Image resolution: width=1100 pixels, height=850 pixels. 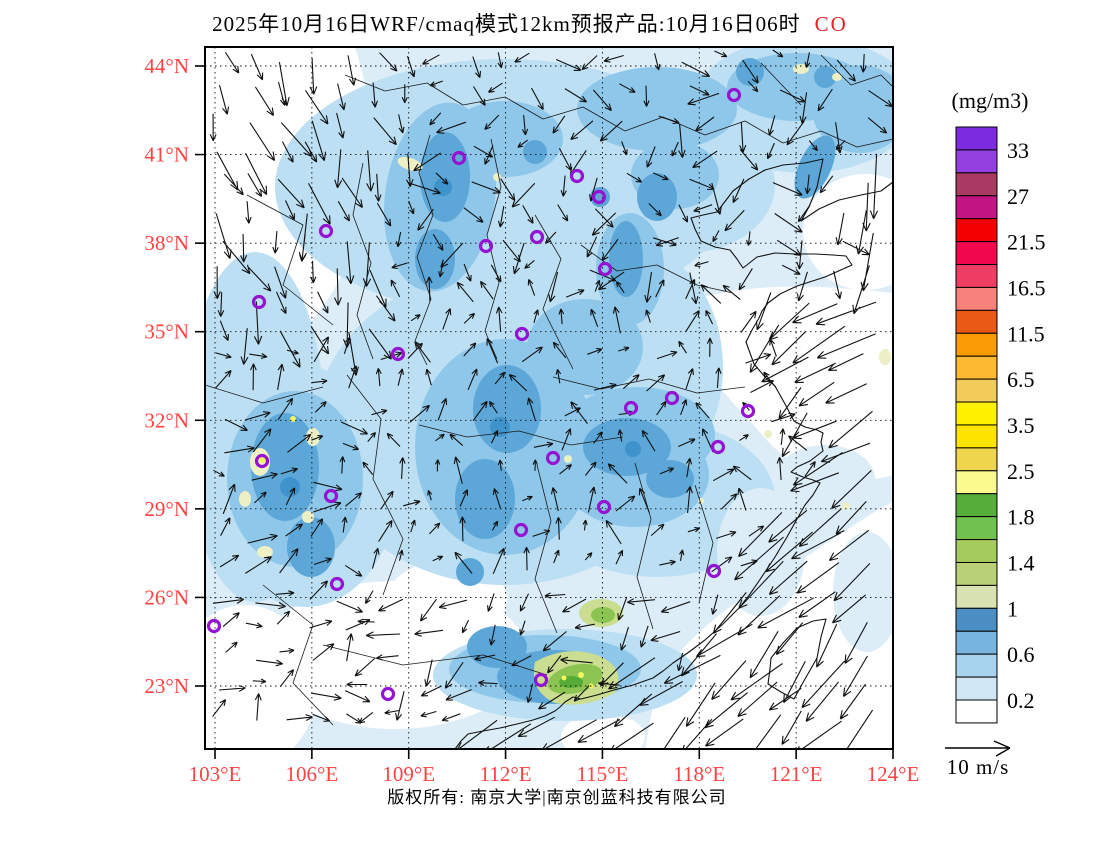 What do you see at coordinates (1021, 425) in the screenshot?
I see `colorbar-tick-label: 3.5` at bounding box center [1021, 425].